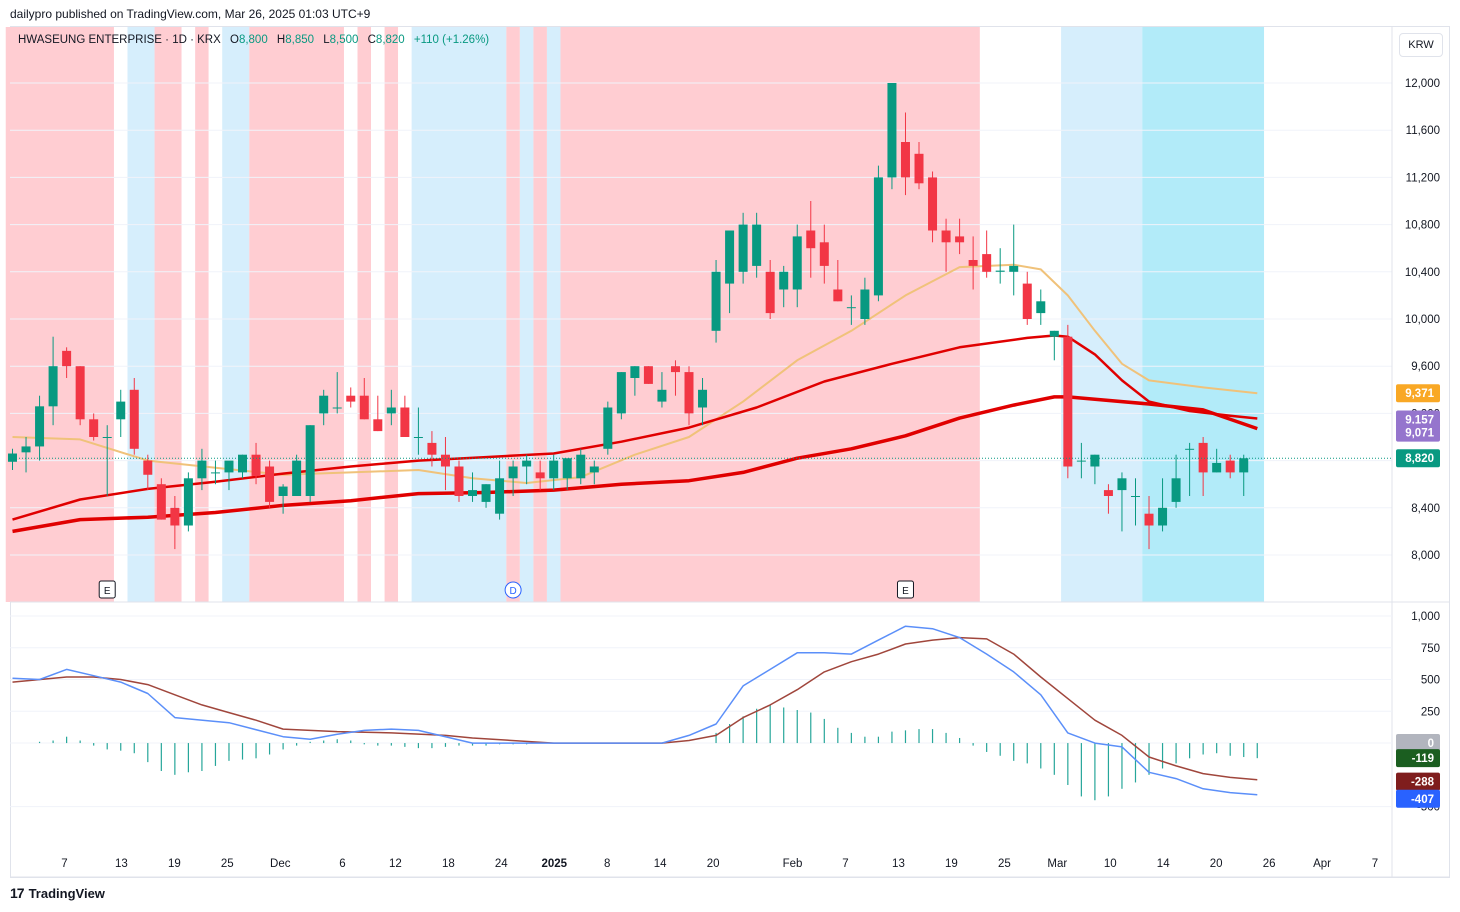 The image size is (1460, 912). I want to click on time-tick-label: Dec, so click(280, 864).